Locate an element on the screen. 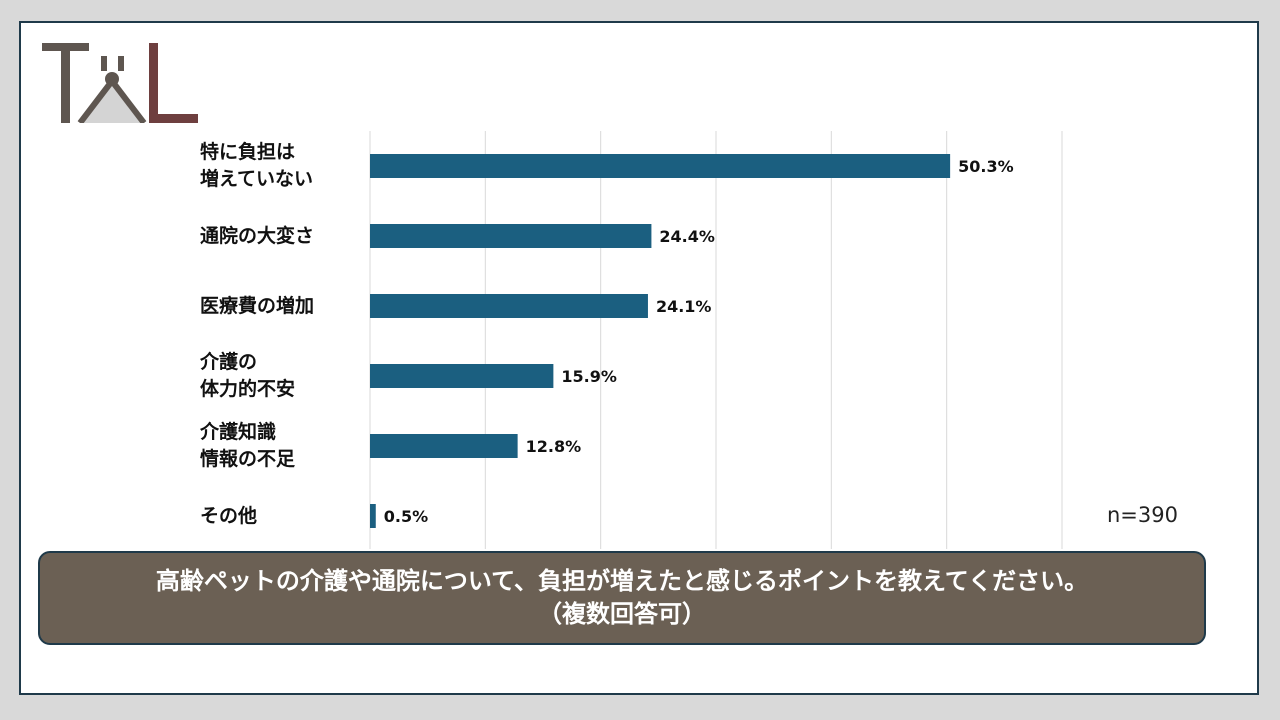 The width and height of the screenshot is (1280, 720). question-text: 高齢ペットの介護や通院について、負担が増えたと感じるポイントを教えてください。 is located at coordinates (622, 581).